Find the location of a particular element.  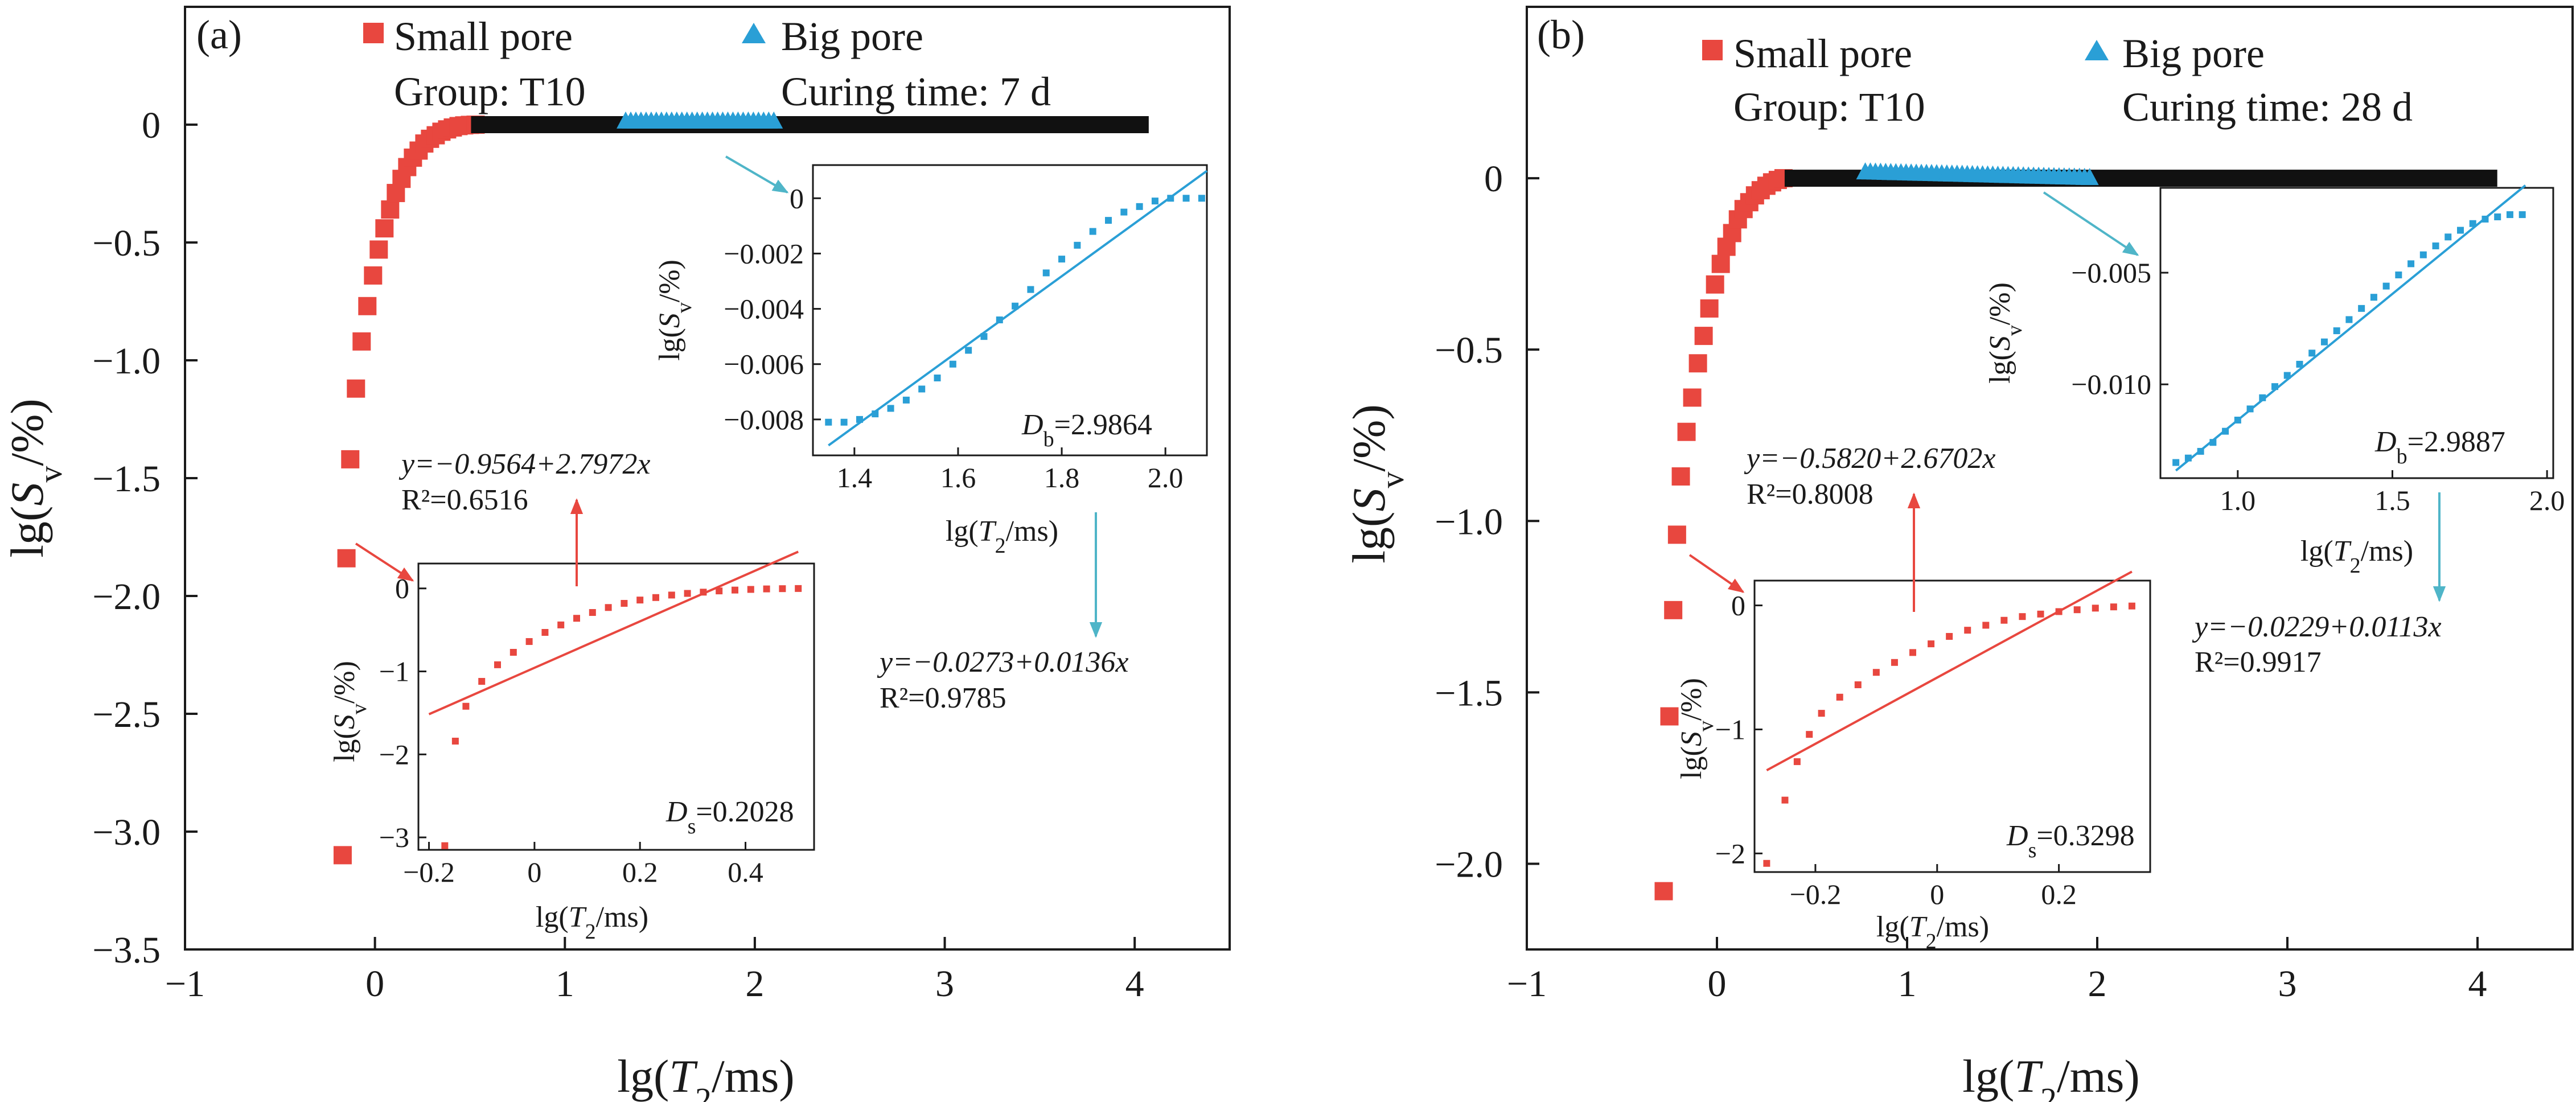

panel-a-big-pore-point is located at coordinates (774, 120).